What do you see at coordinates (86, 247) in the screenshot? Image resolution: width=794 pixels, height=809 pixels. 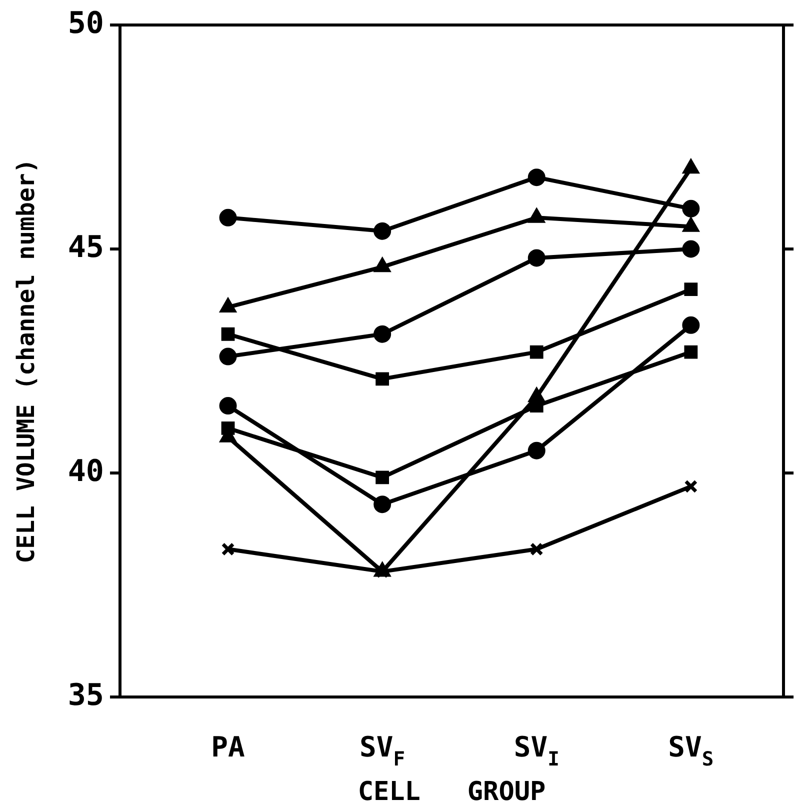 I see `y-tick-label: 45` at bounding box center [86, 247].